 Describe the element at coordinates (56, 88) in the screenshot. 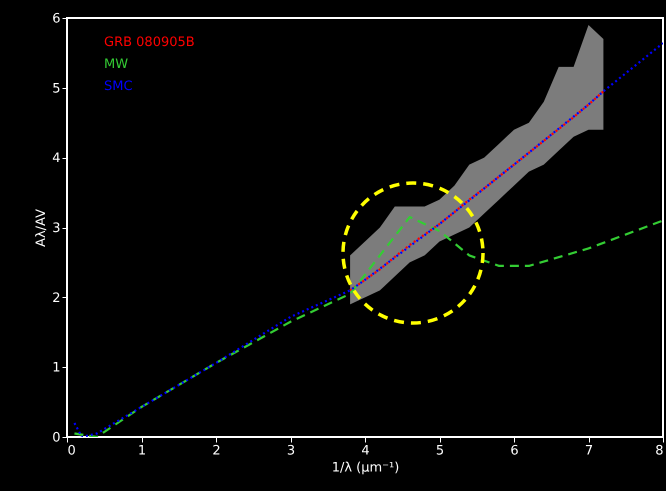

I see `y-tick-label: 5` at that location.